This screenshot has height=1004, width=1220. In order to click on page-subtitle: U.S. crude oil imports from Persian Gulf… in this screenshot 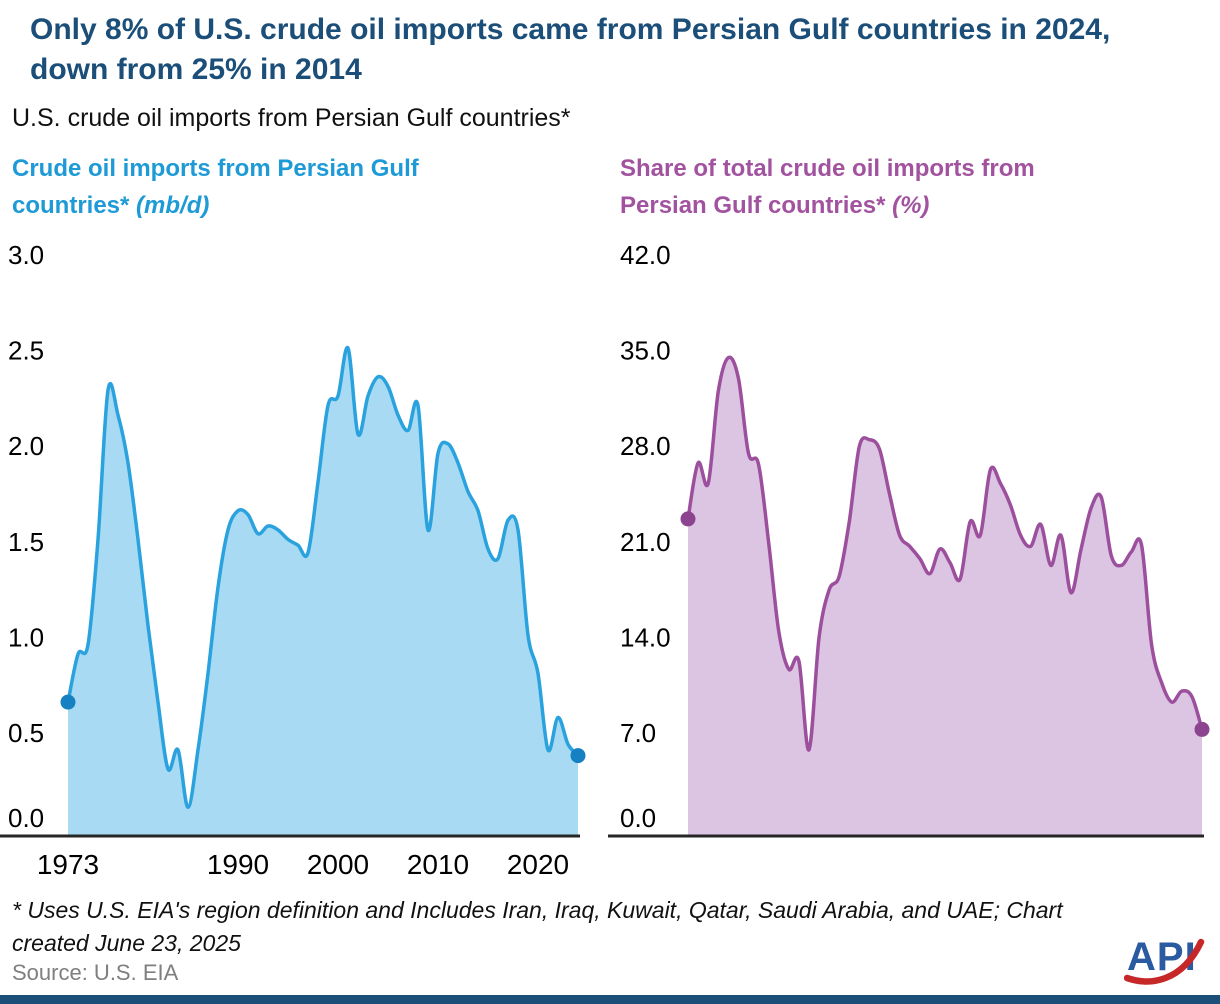, I will do `click(291, 118)`.